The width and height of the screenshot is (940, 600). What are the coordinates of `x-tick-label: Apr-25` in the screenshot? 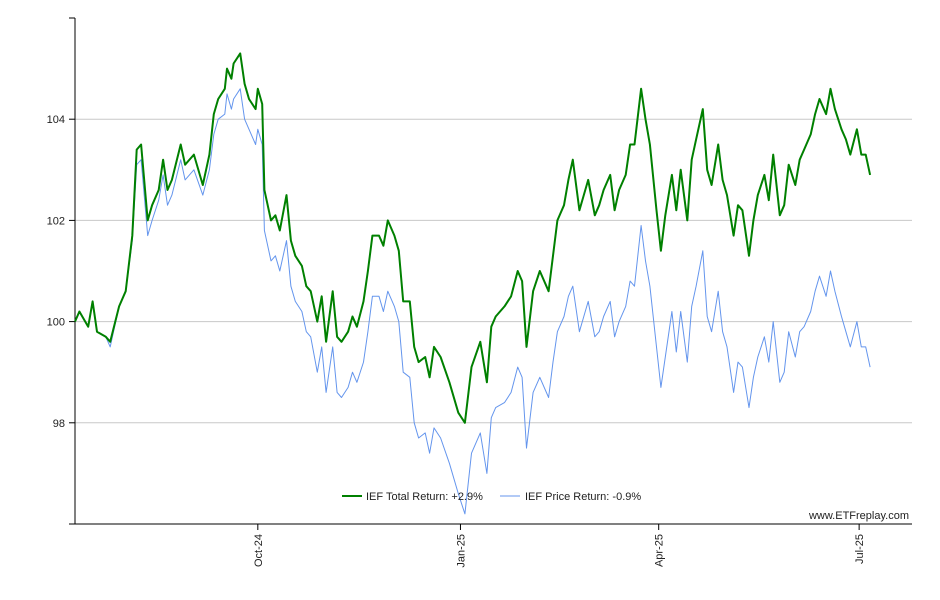 It's located at (660, 550).